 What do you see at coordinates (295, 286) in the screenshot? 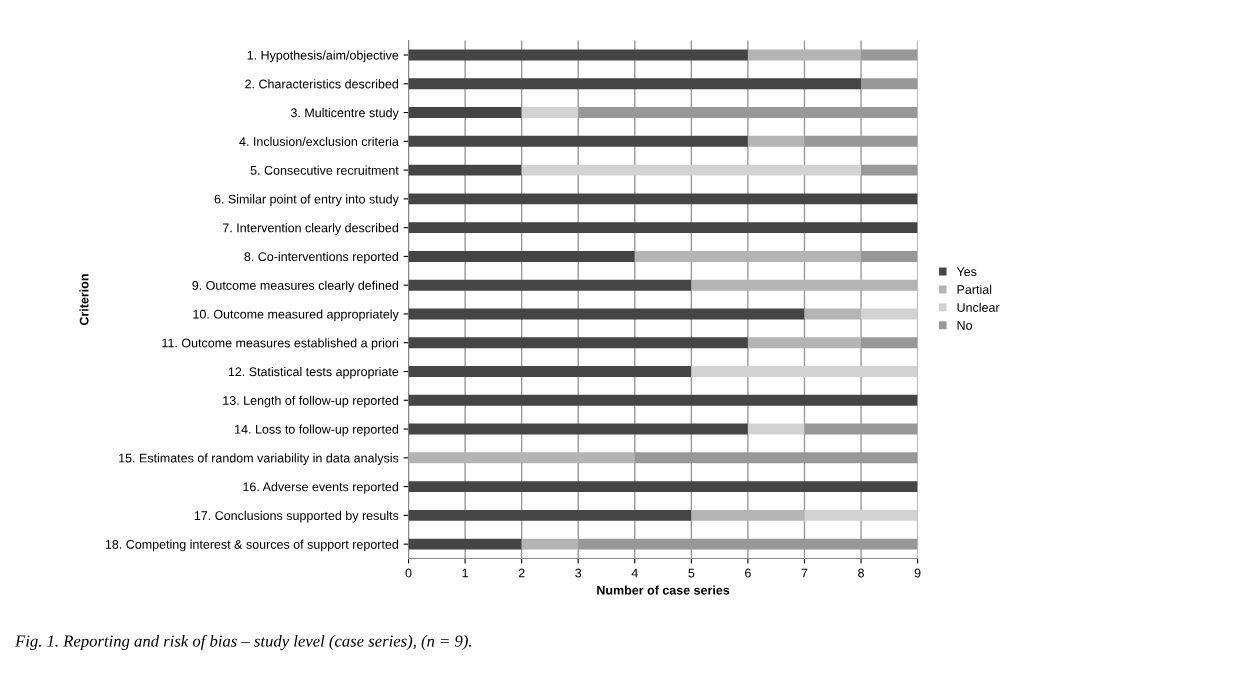
I see `y-tick-label: 9. Outcome measures clearly defined` at bounding box center [295, 286].